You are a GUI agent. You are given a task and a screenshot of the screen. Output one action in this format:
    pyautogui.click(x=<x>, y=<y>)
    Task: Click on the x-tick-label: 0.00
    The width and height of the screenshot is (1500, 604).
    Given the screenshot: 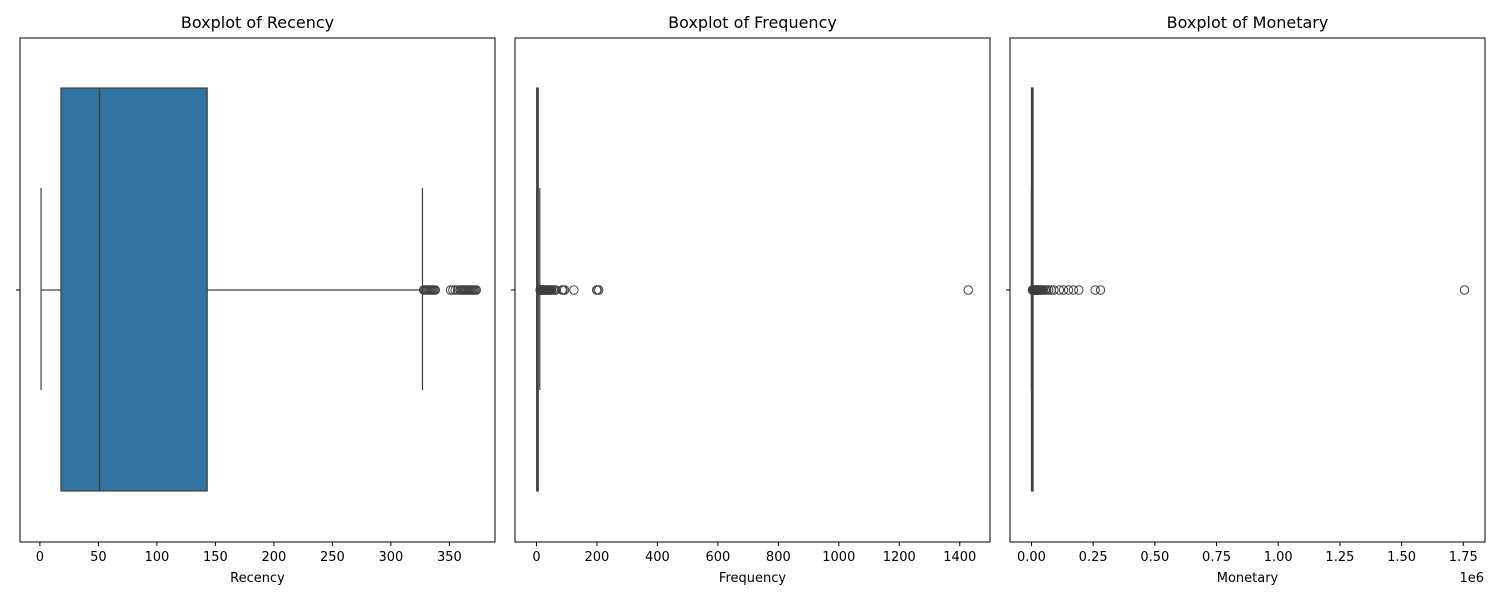 What is the action you would take?
    pyautogui.click(x=1031, y=557)
    